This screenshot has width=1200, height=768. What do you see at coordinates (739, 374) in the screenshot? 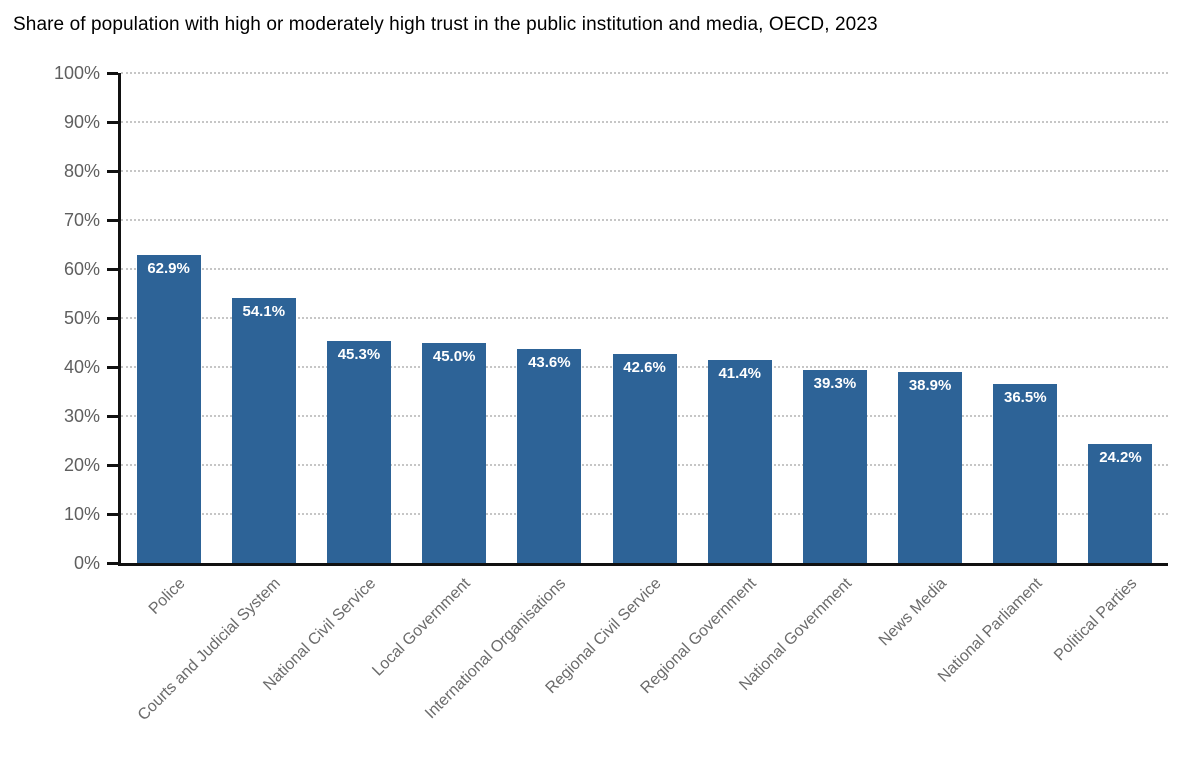
I see `bar-value-label: 41.4%` at bounding box center [739, 374].